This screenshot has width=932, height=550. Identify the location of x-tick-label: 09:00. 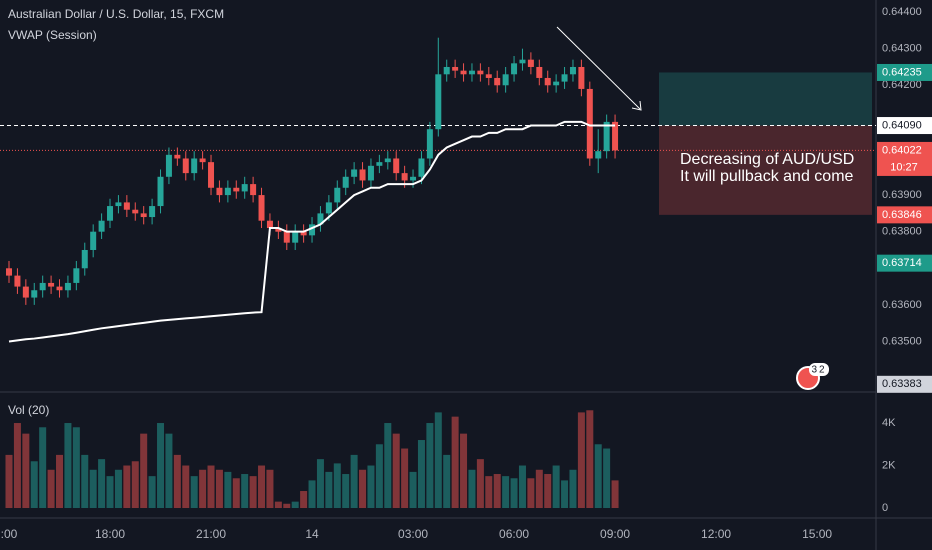
(615, 534).